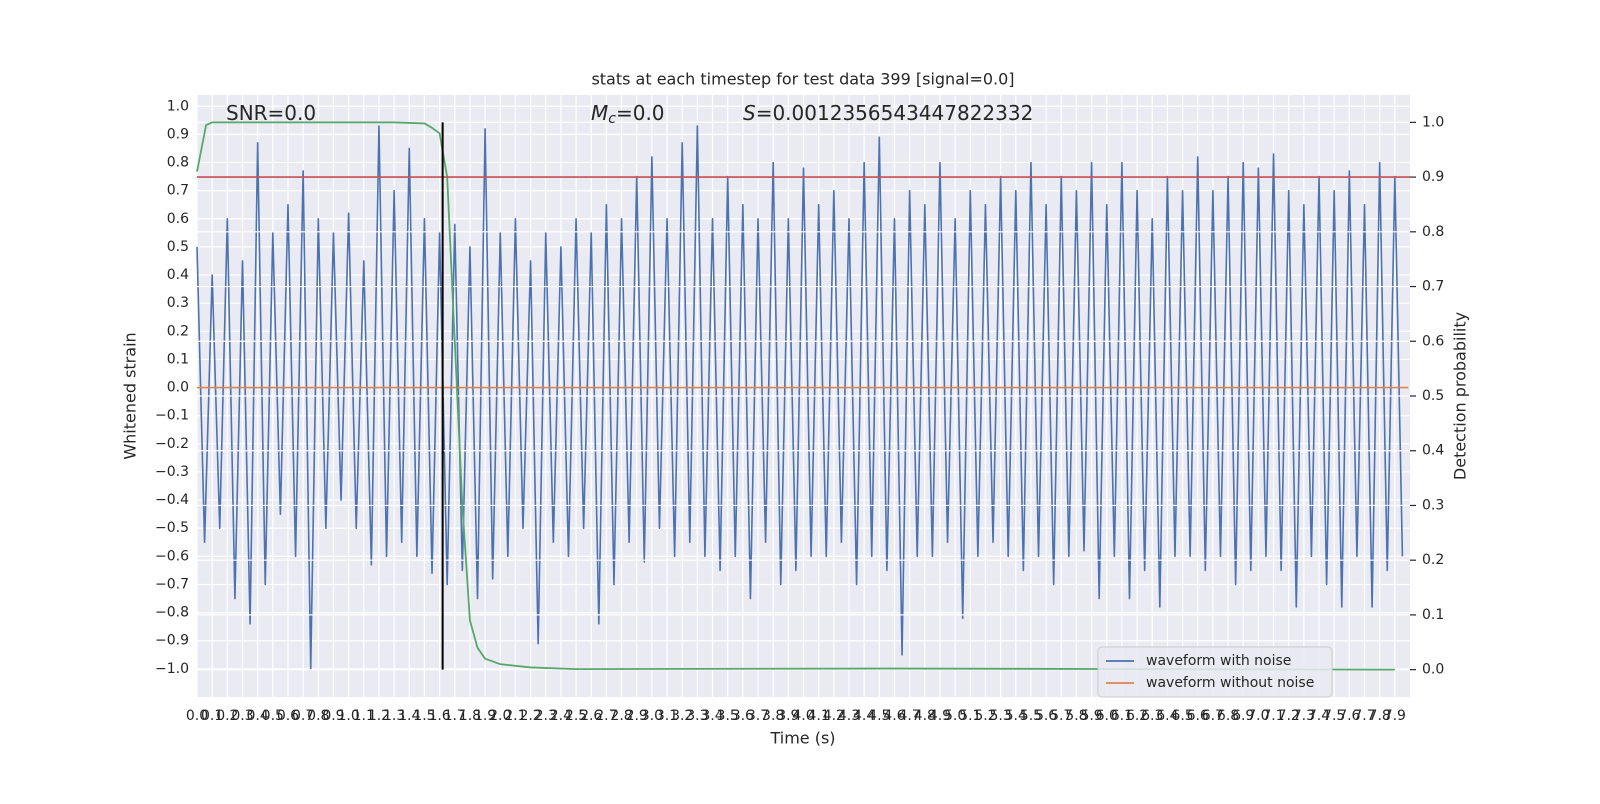 The height and width of the screenshot is (804, 1600). What do you see at coordinates (667, 716) in the screenshot?
I see `x-tick-label: 3.1` at bounding box center [667, 716].